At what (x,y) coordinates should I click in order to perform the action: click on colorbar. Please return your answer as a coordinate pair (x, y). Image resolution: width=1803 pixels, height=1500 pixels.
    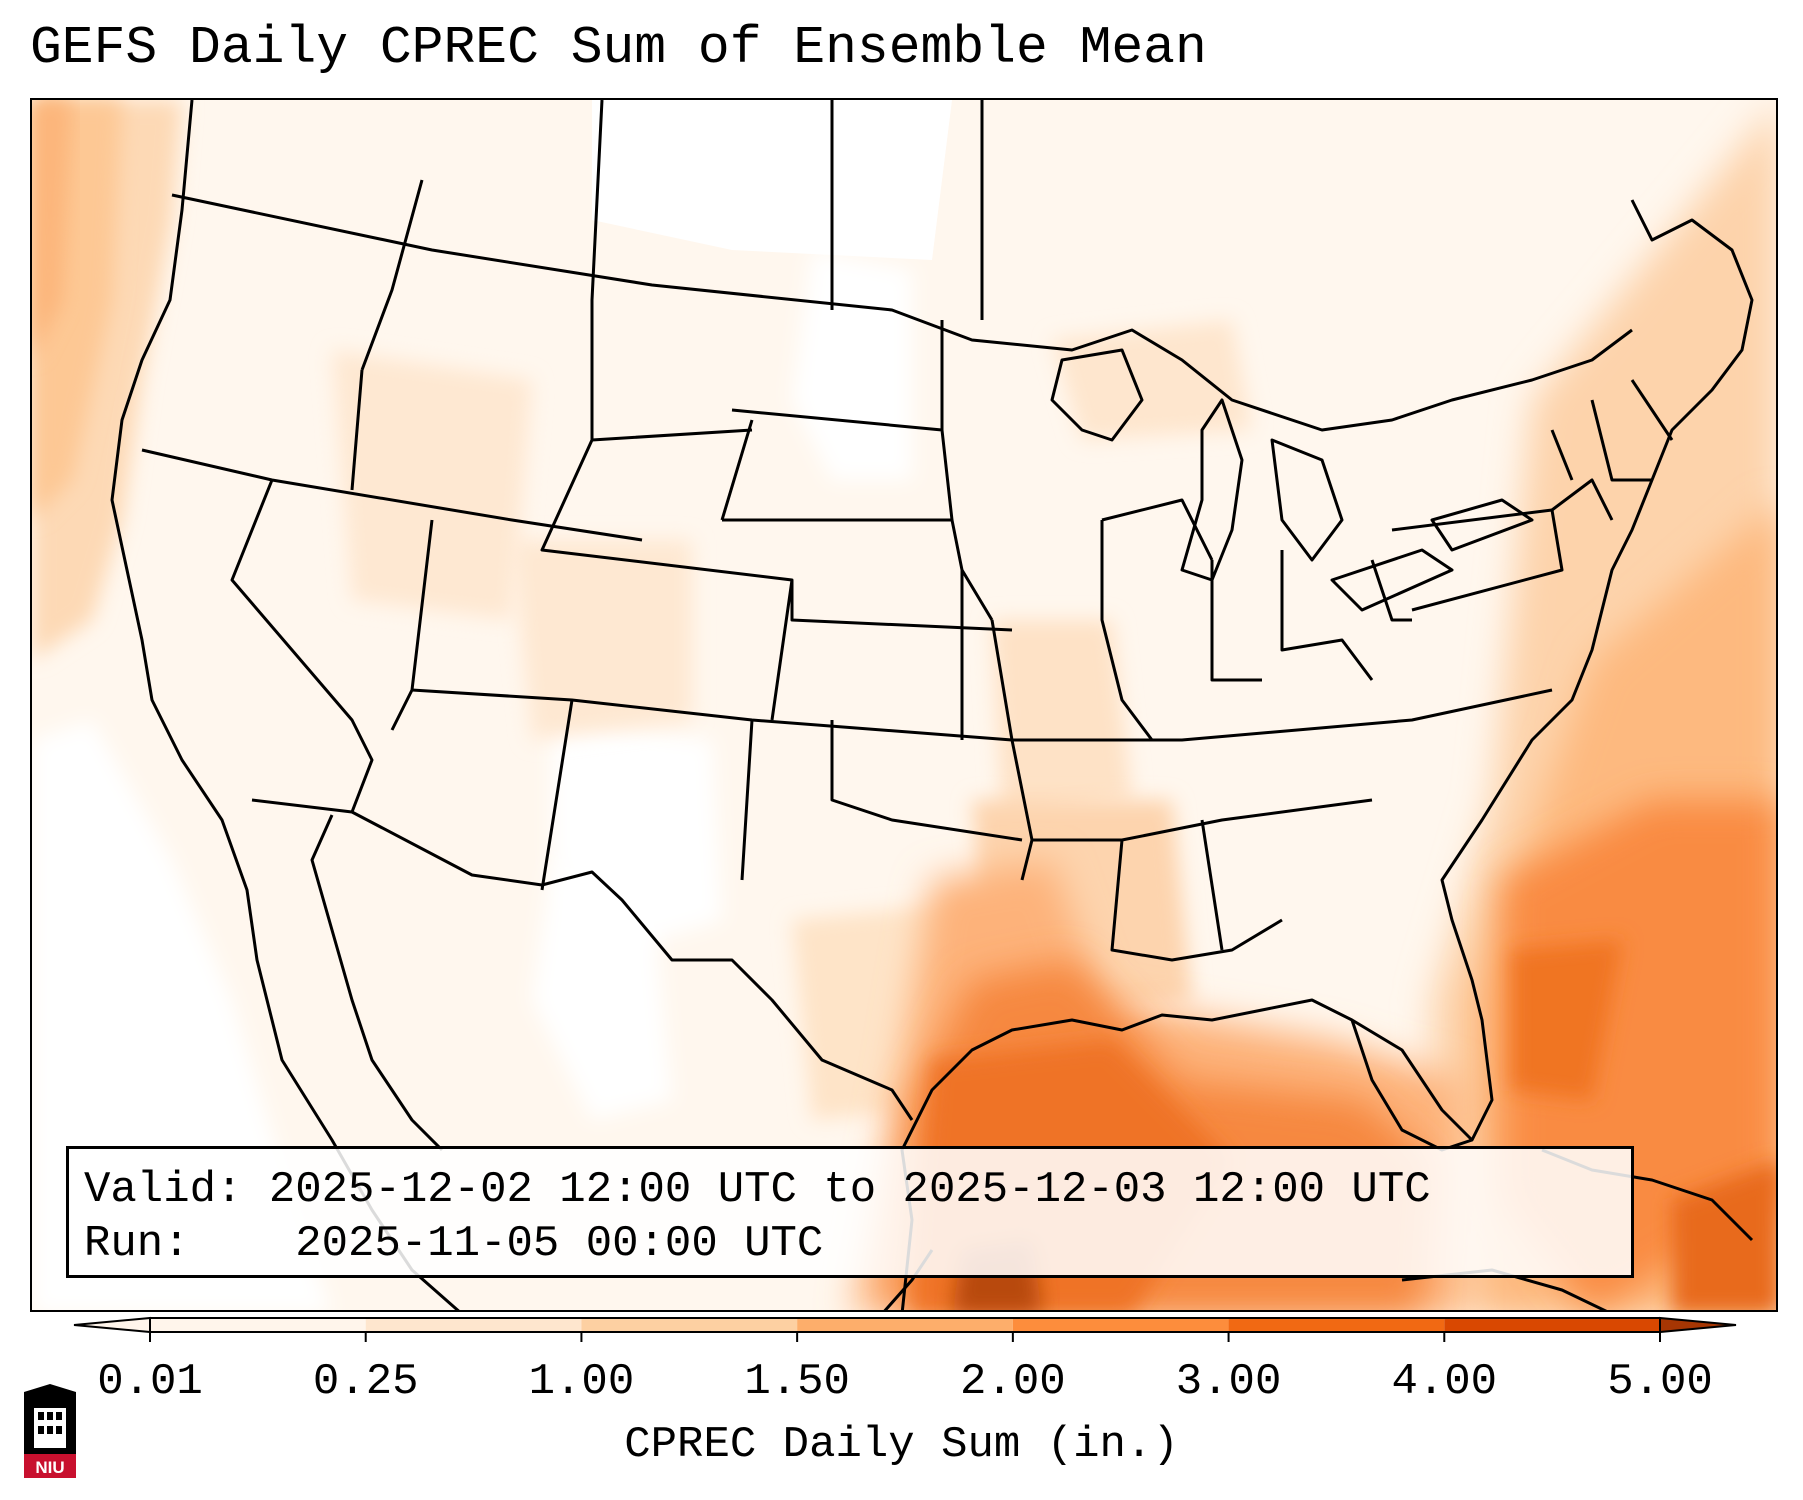
    Looking at the image, I should click on (905, 1329).